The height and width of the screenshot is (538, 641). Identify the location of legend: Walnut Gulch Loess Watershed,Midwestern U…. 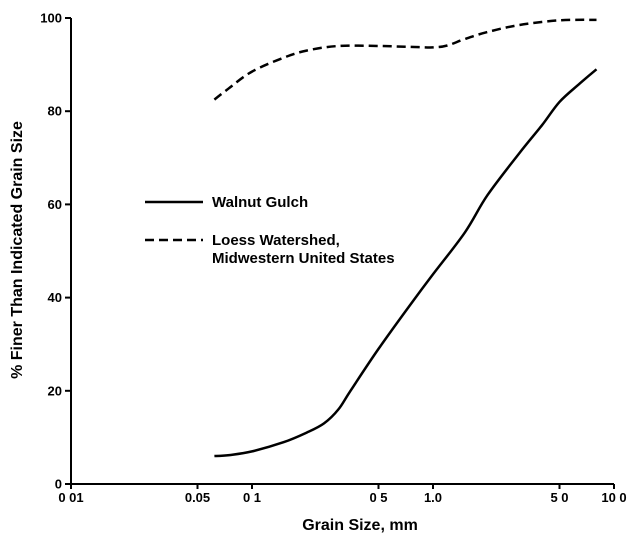
(270, 230).